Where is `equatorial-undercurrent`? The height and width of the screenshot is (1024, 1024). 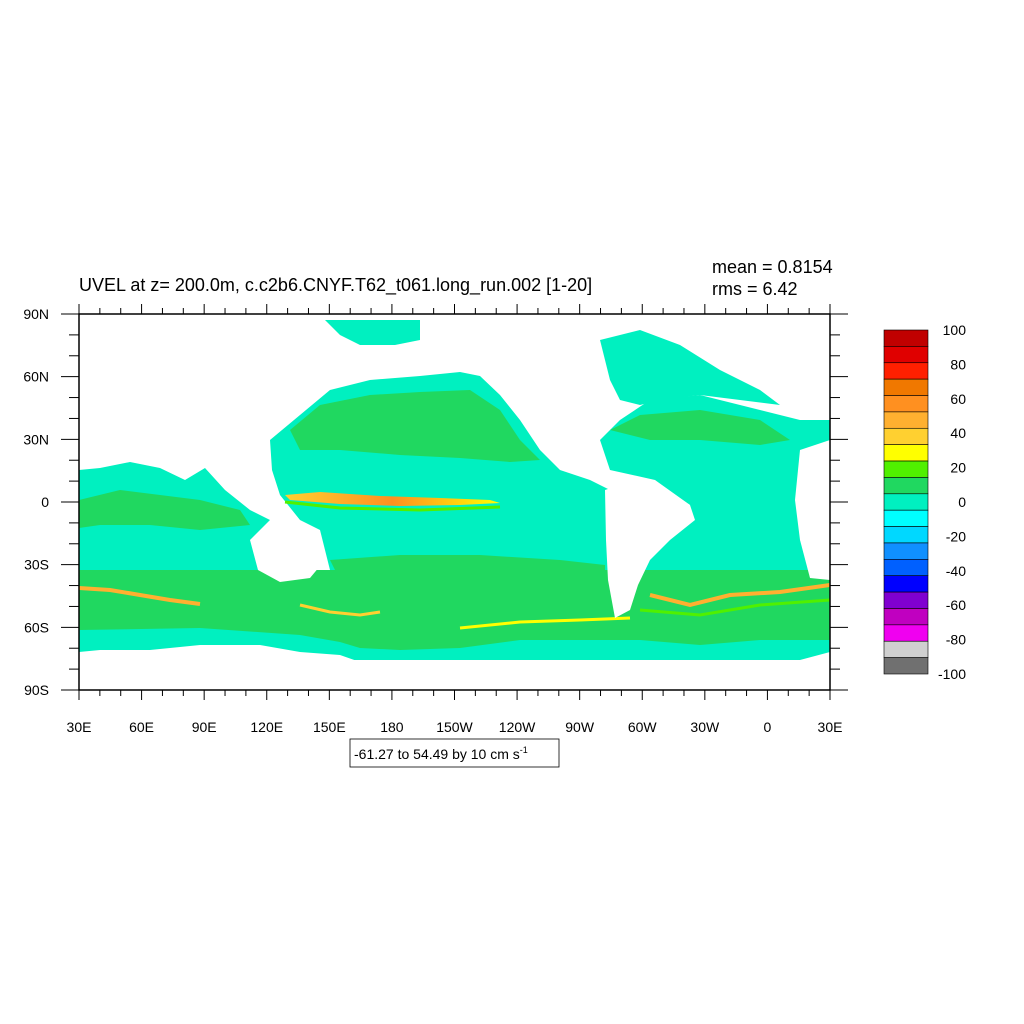
equatorial-undercurrent is located at coordinates (392, 499).